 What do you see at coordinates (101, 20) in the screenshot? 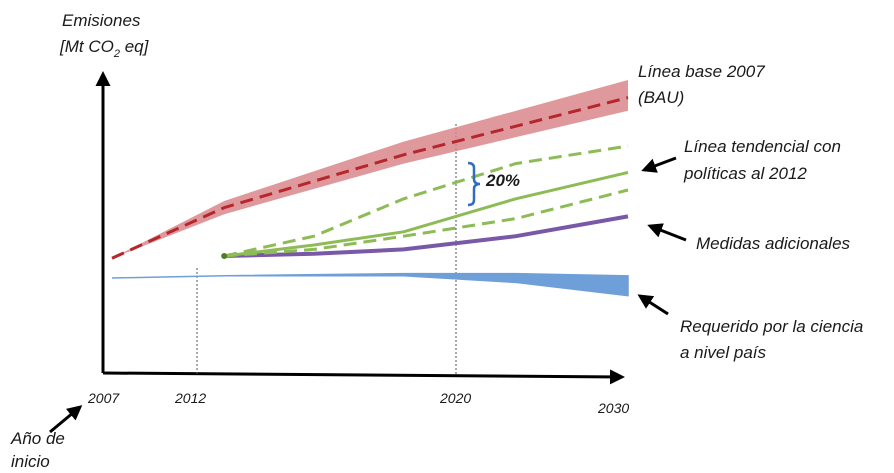
I see `y-axis-label-line1: Emisiones` at bounding box center [101, 20].